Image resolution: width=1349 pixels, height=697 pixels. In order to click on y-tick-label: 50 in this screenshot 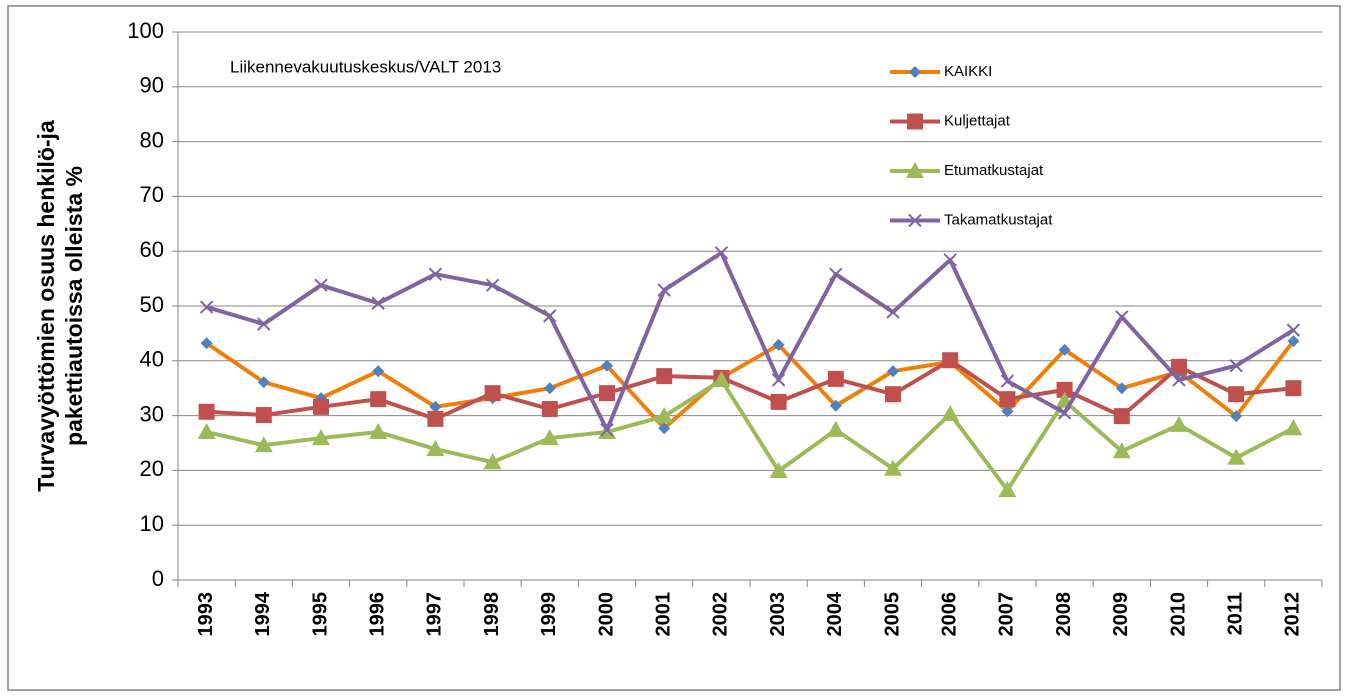, I will do `click(152, 304)`.